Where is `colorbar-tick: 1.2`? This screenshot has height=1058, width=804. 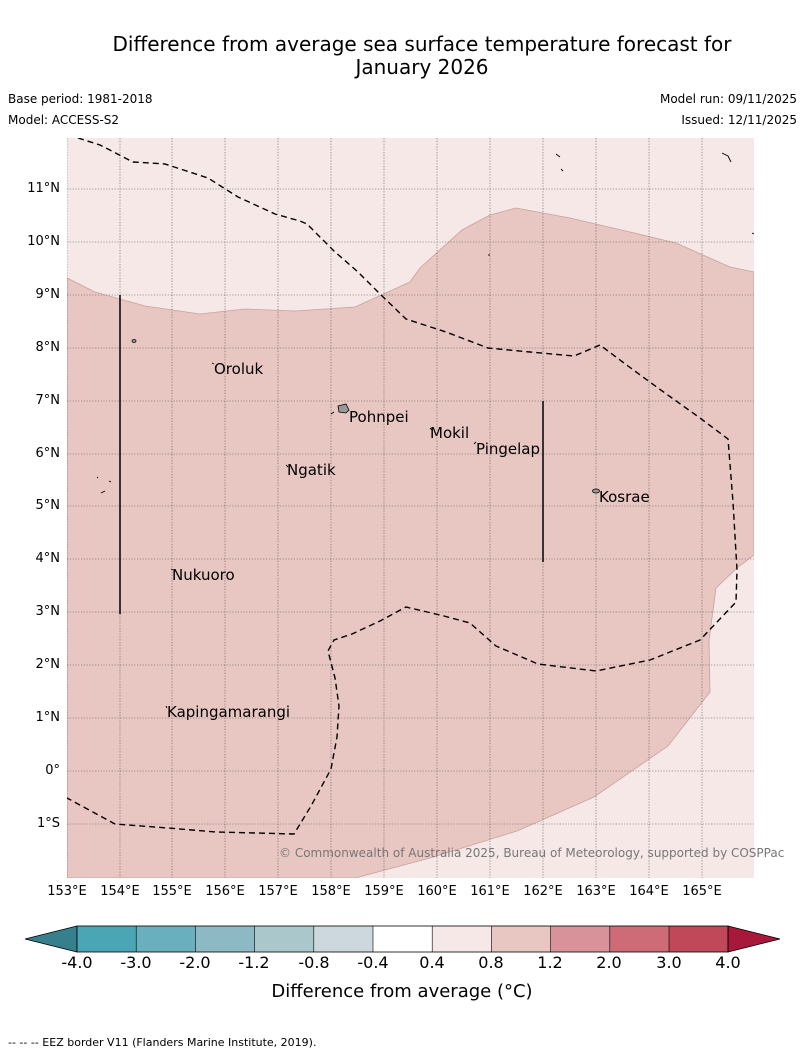
colorbar-tick: 1.2 is located at coordinates (550, 962).